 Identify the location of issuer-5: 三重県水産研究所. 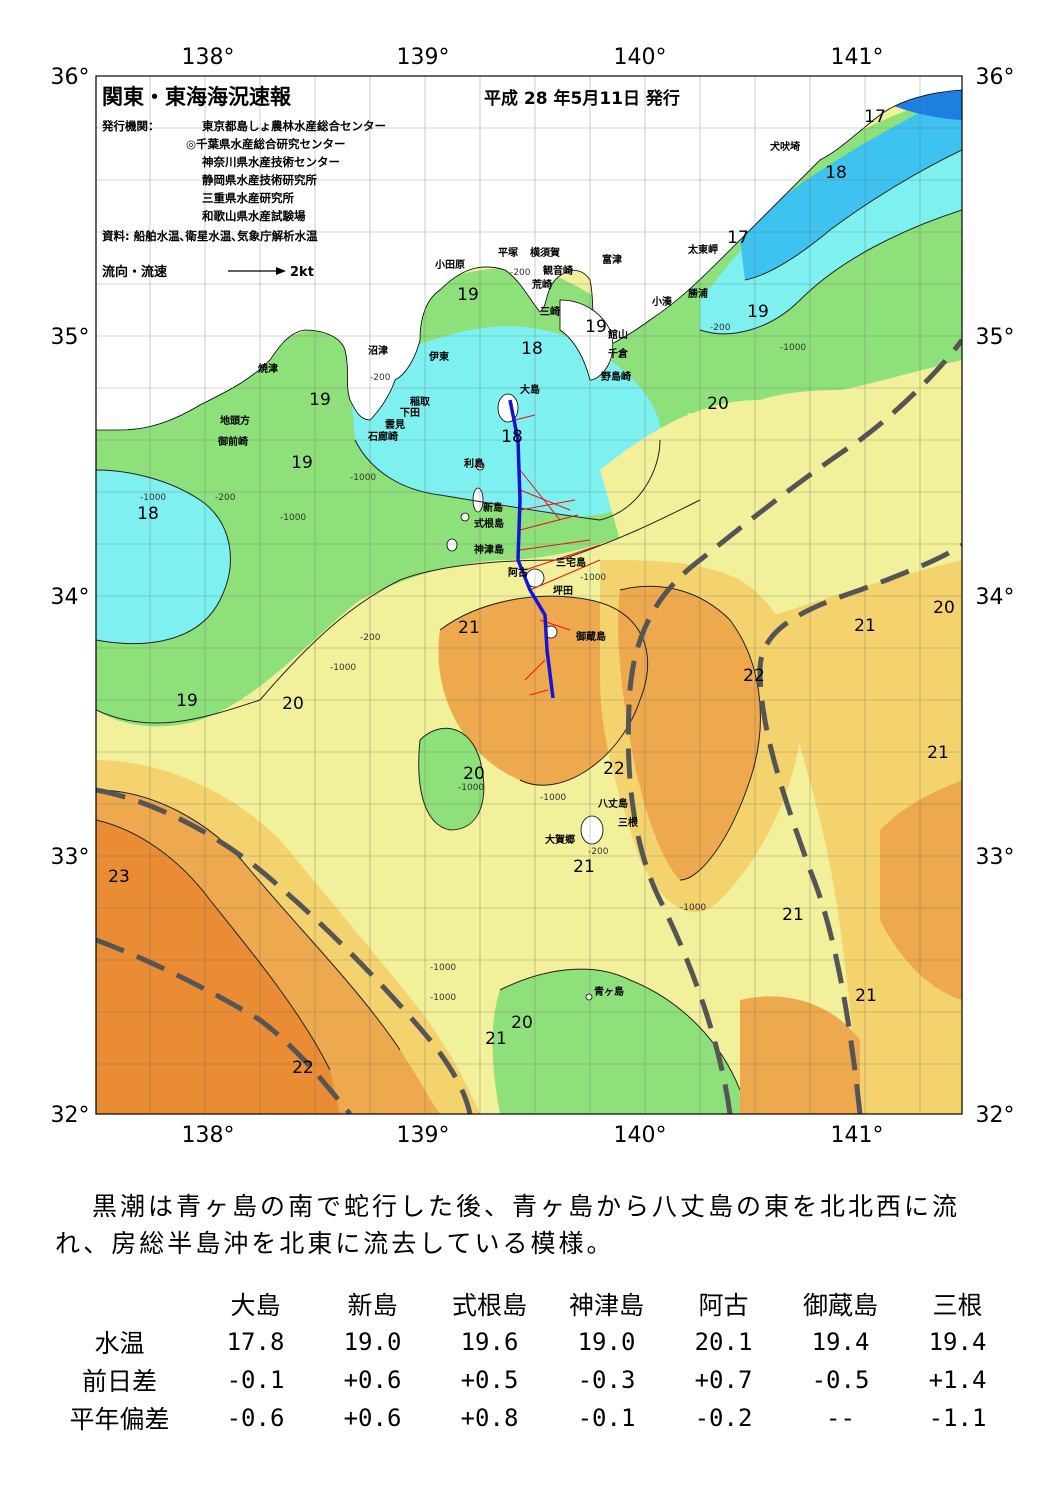
(248, 198).